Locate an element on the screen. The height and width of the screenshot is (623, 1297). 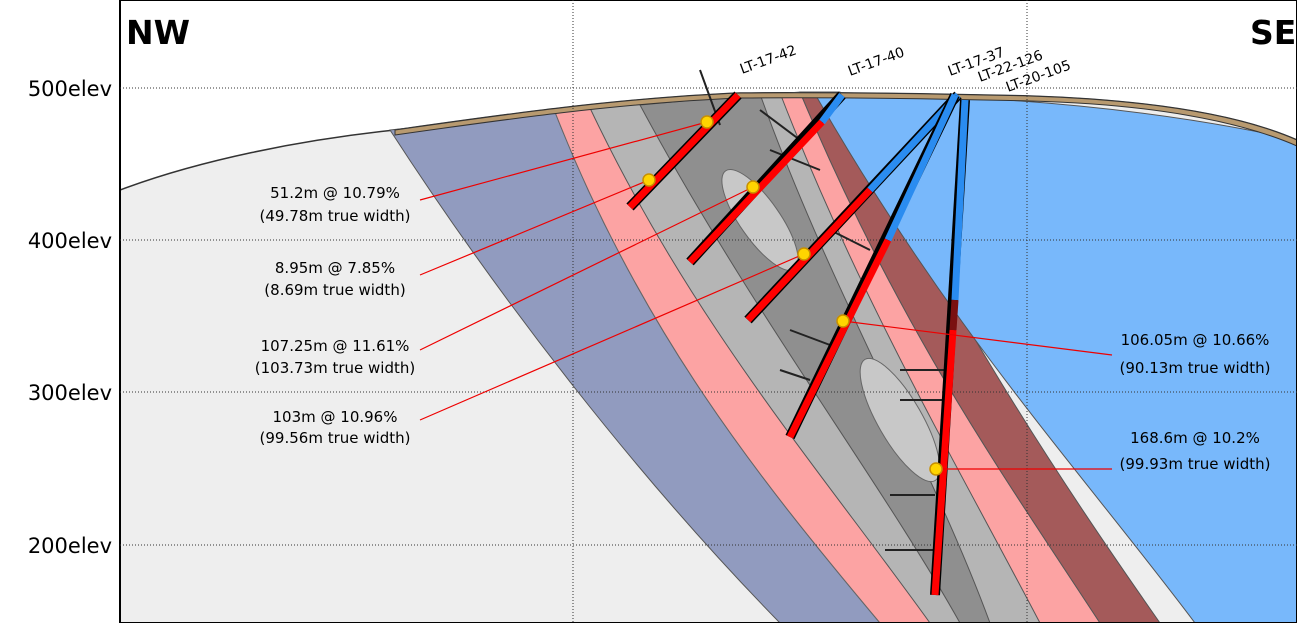
intercept-width: (103.73m true width) is located at coordinates (335, 368).